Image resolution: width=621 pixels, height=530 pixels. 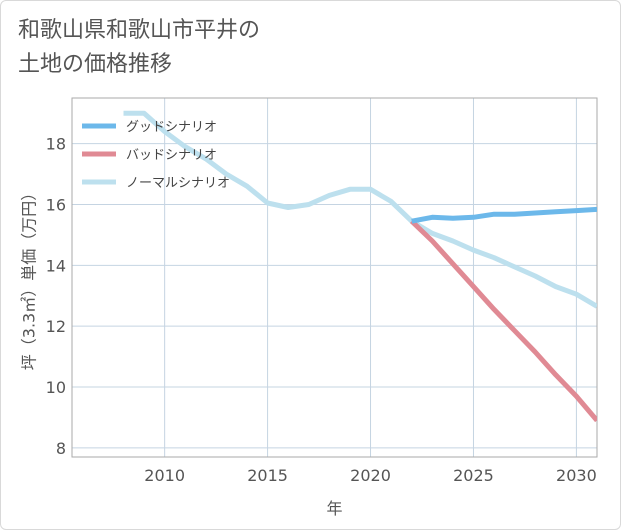 What do you see at coordinates (61, 448) in the screenshot?
I see `y-tick-label: 8` at bounding box center [61, 448].